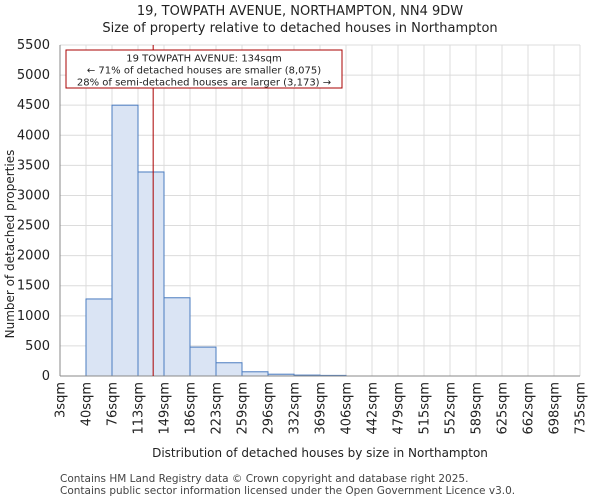 The image size is (600, 500). Describe the element at coordinates (165, 408) in the screenshot. I see `x-tick-label: 149sqm` at that location.